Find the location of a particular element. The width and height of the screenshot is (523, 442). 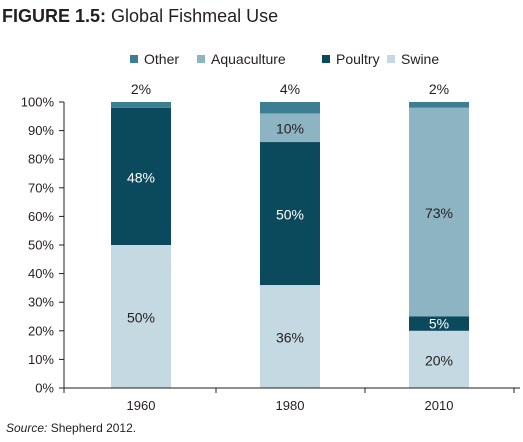

data-label-aquaculture-1980: 10% is located at coordinates (290, 129).